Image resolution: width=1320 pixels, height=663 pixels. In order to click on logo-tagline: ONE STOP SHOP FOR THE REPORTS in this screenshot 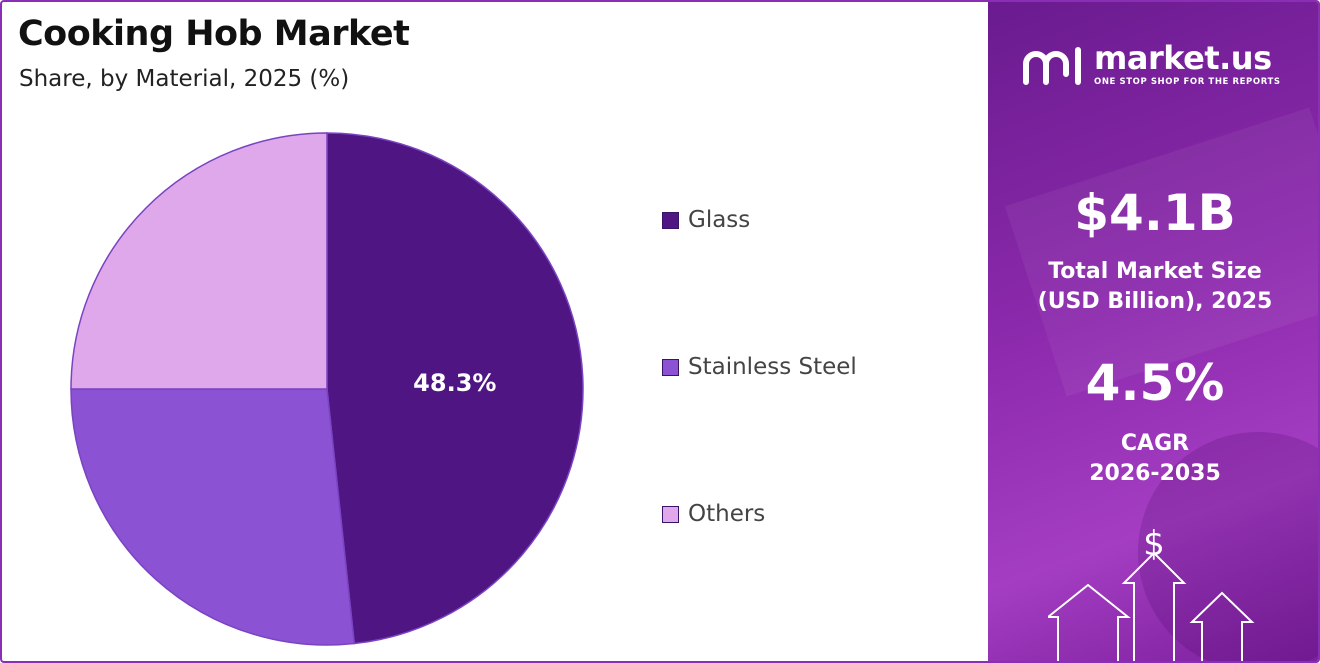, I will do `click(1187, 82)`.